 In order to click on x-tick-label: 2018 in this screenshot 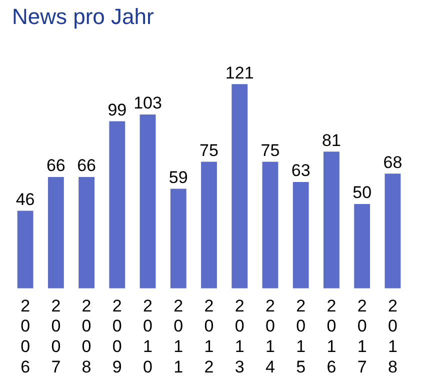, I will do `click(393, 336)`.